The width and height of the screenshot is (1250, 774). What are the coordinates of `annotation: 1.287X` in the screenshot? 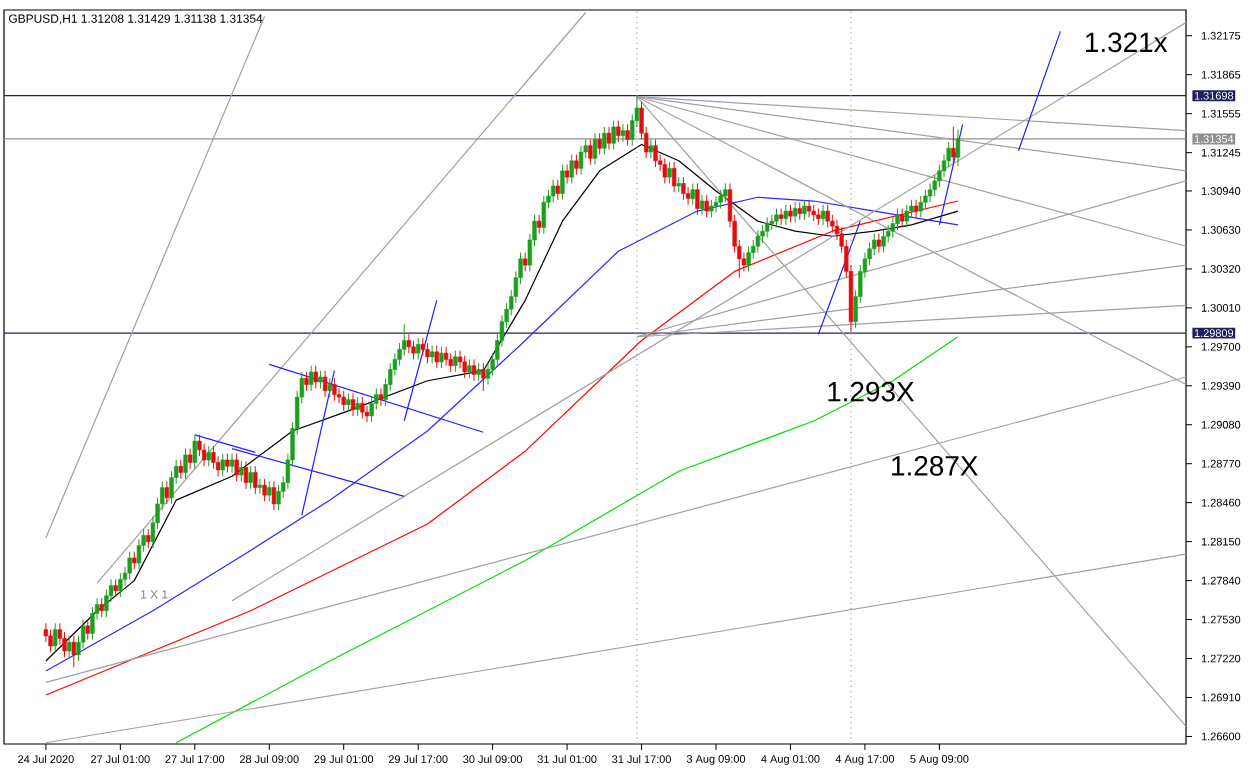 It's located at (935, 465).